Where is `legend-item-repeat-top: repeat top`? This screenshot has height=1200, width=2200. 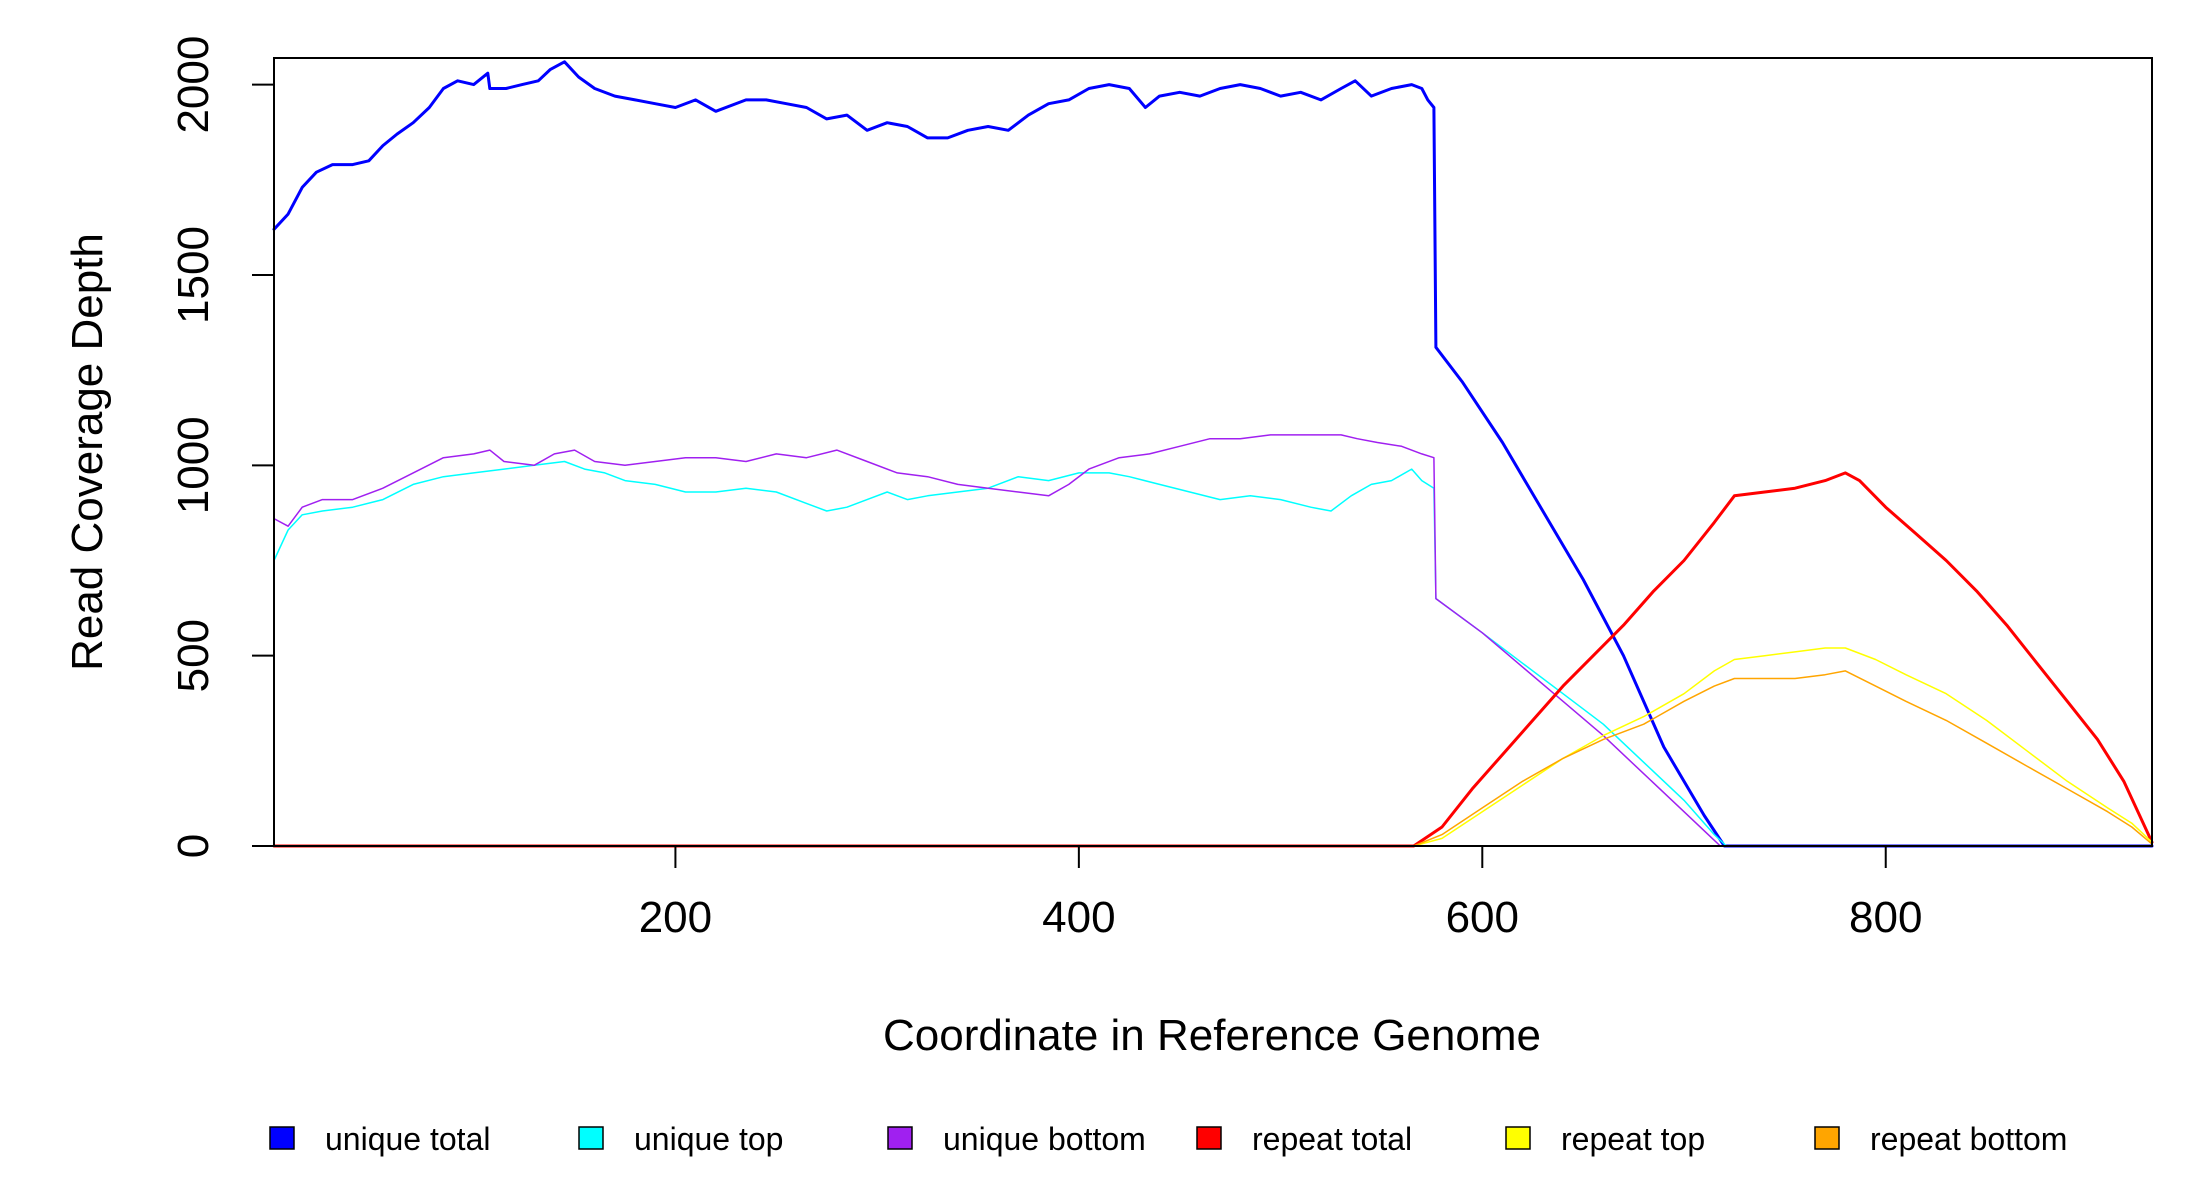 legend-item-repeat-top: repeat top is located at coordinates (1605, 1139).